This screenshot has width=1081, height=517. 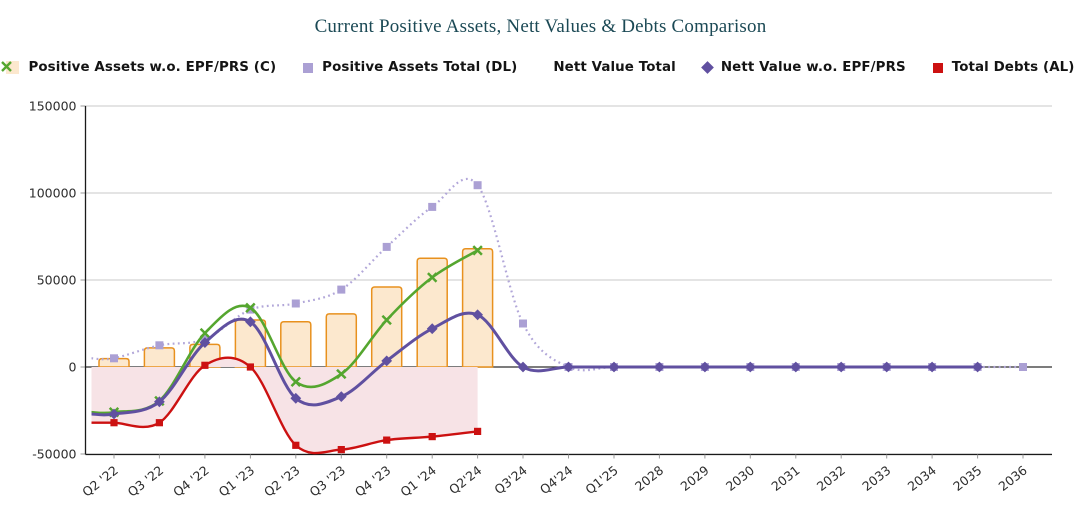 I want to click on legend-item-total-debts: Total Debts (AL), so click(x=1003, y=67).